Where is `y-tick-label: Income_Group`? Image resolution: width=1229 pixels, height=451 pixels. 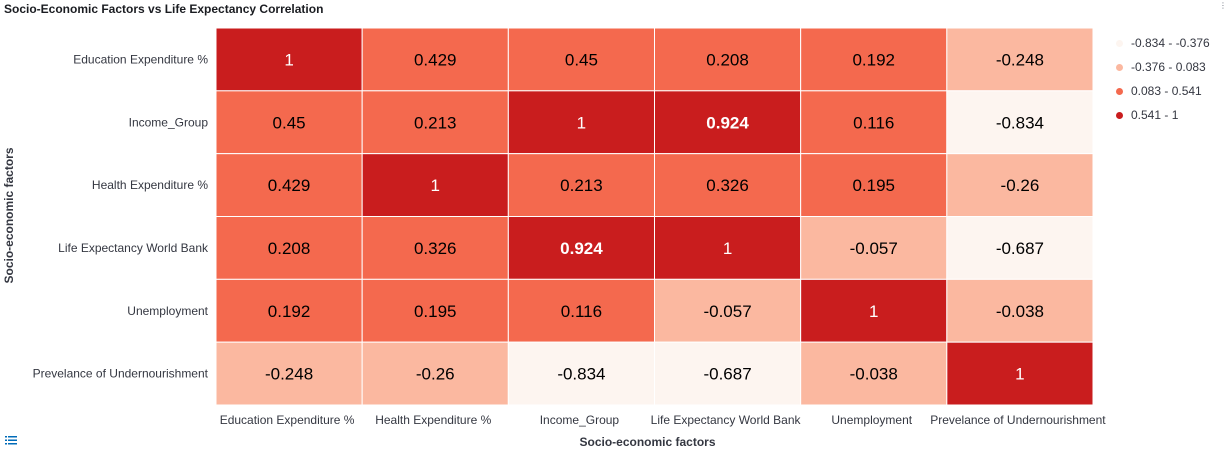
y-tick-label: Income_Group is located at coordinates (169, 122).